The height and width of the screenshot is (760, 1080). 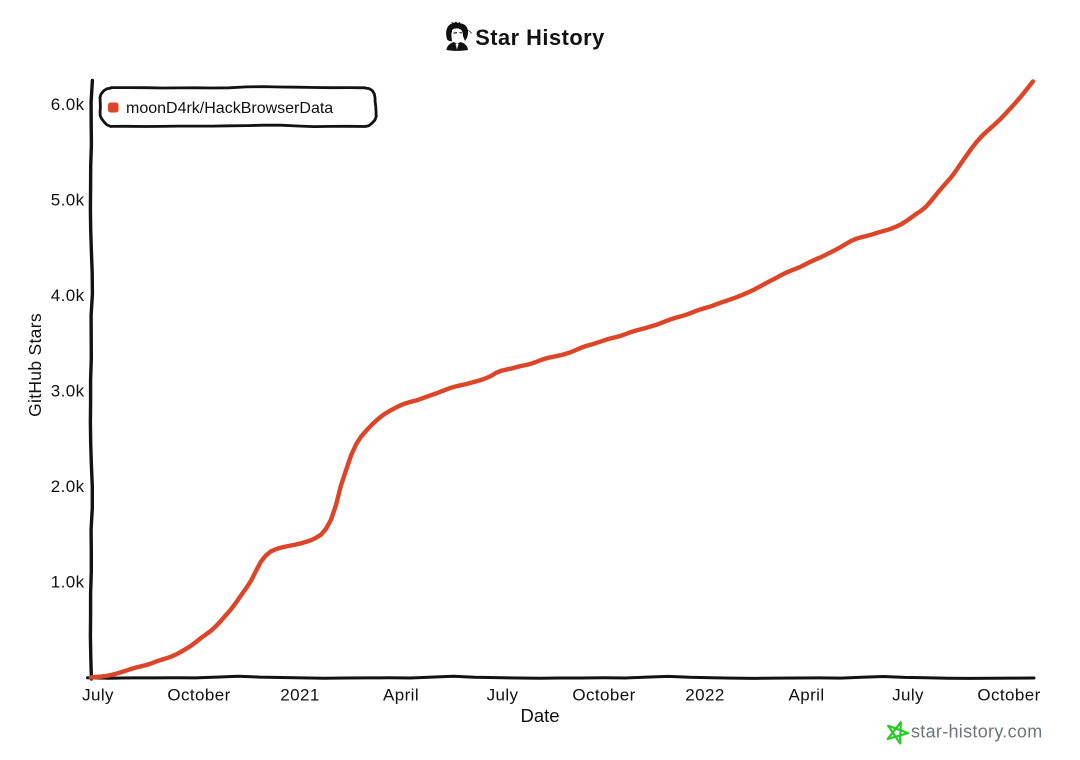 What do you see at coordinates (68, 295) in the screenshot?
I see `svg-text: 4.0k` at bounding box center [68, 295].